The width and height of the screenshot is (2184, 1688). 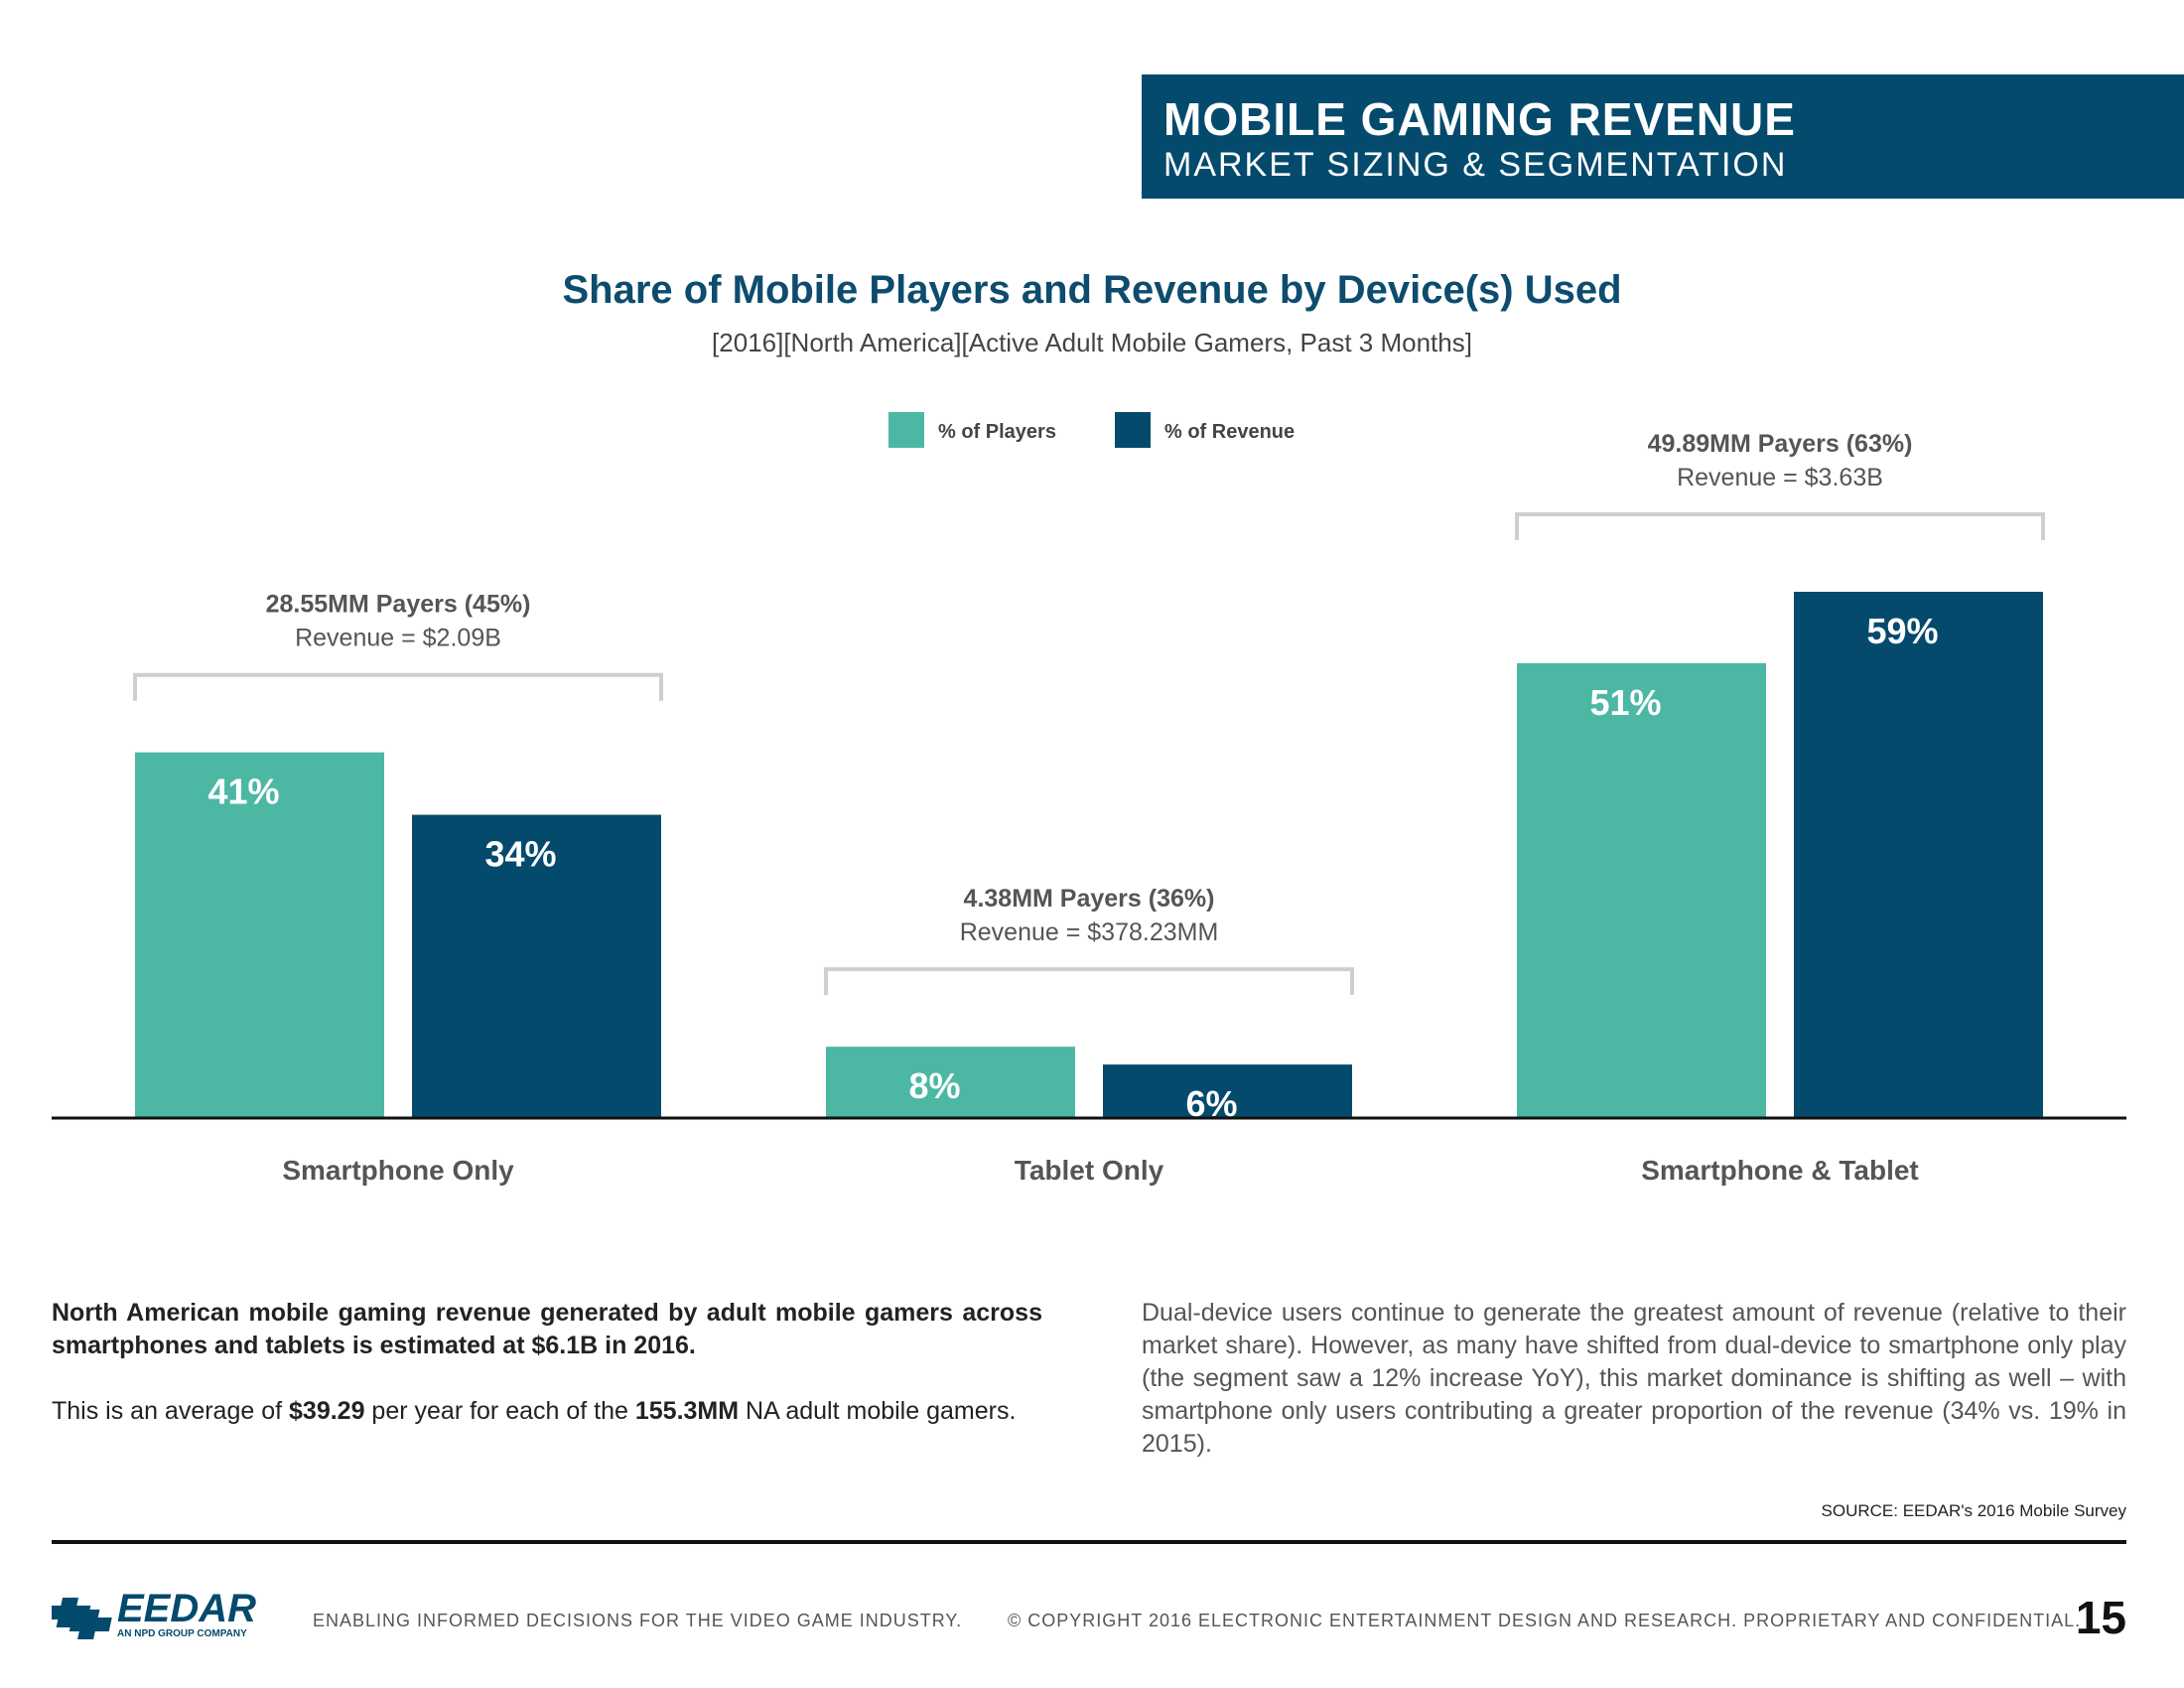 I want to click on header-title: MOBILE GAMING REVENUE, so click(x=1479, y=119).